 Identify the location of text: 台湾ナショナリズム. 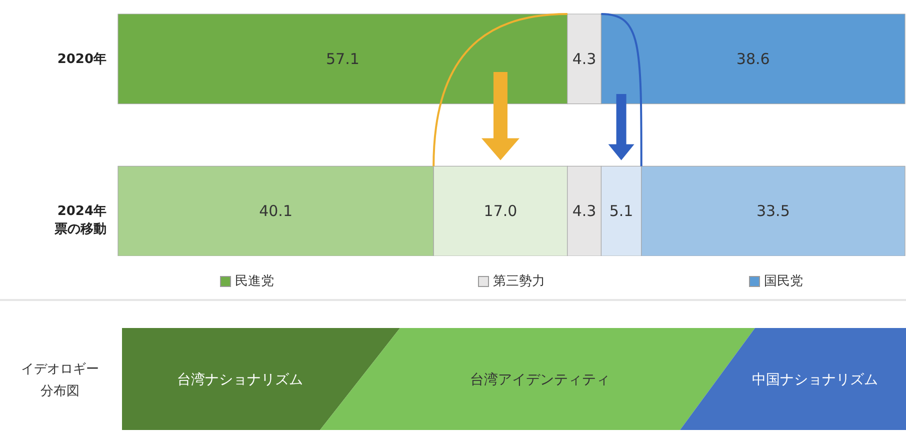
(240, 380).